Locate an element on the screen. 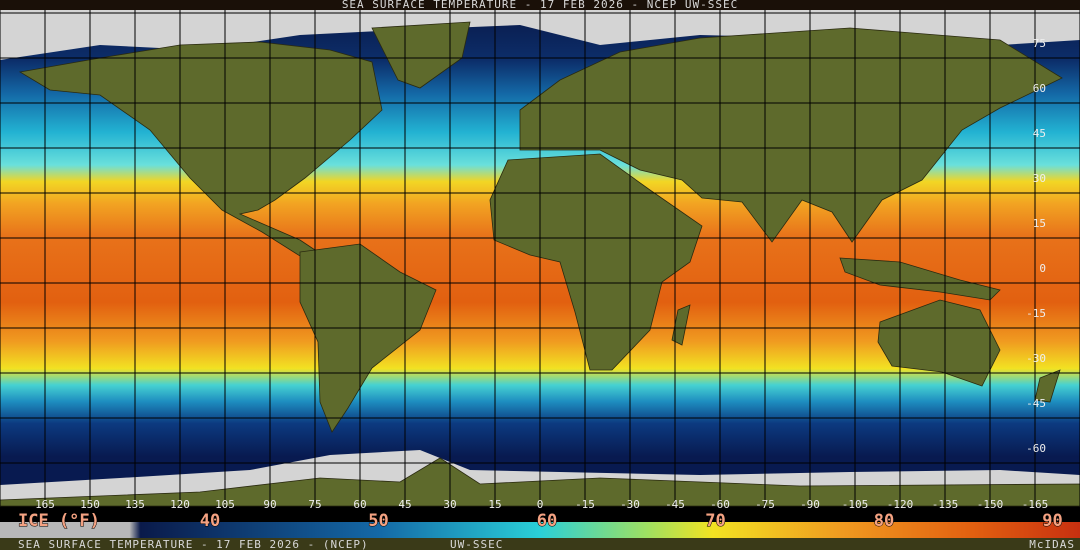 The height and width of the screenshot is (550, 1080). longitude-label: 30 is located at coordinates (449, 504).